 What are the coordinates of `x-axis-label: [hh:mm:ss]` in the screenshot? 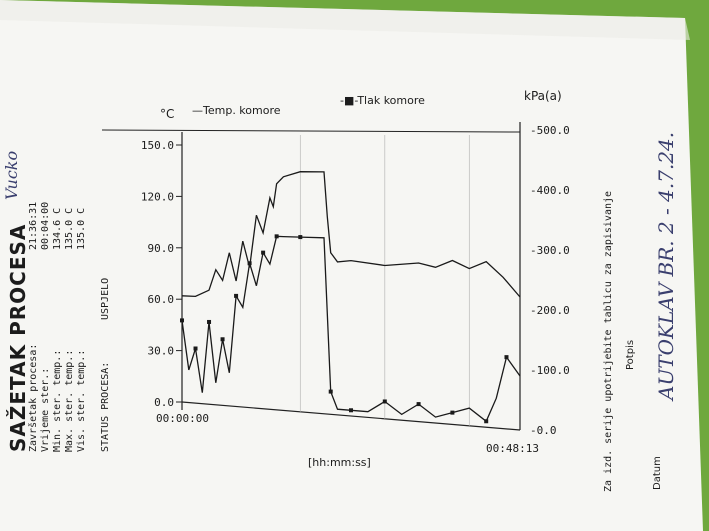 It's located at (339, 462).